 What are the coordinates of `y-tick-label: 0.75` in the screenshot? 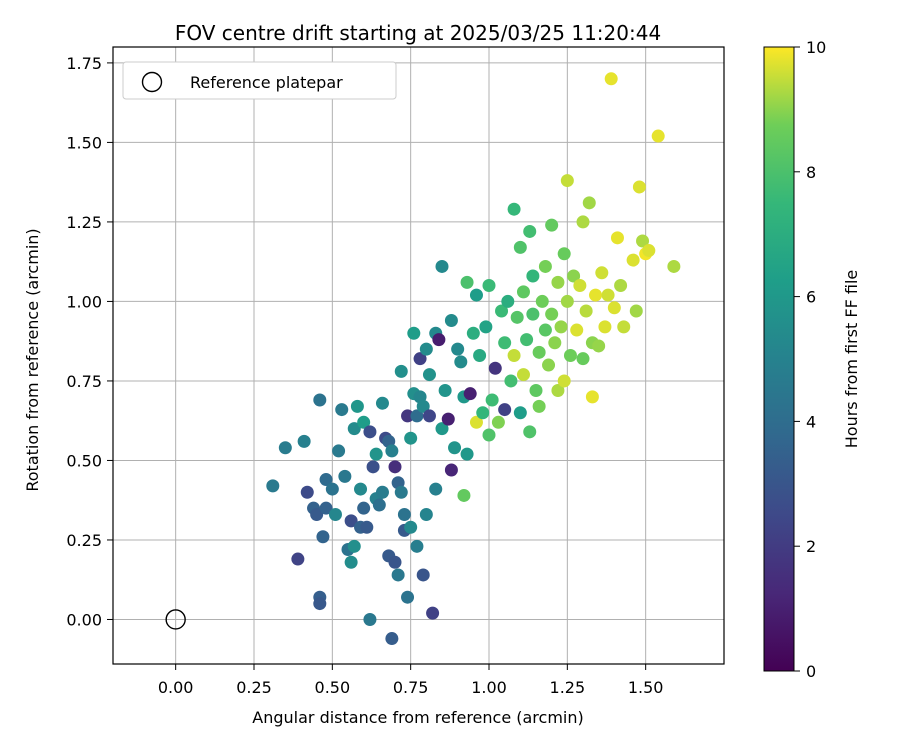 It's located at (84, 381).